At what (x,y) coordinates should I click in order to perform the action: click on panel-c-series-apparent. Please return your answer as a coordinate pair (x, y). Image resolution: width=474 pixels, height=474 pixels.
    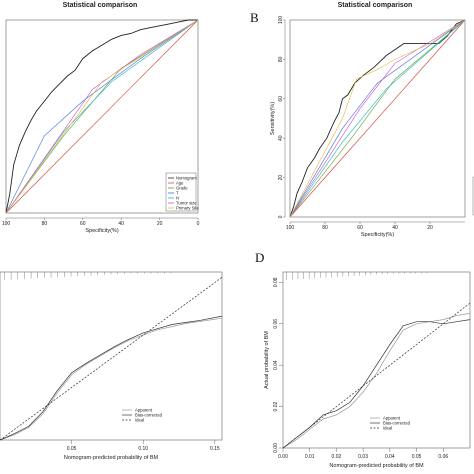
    Looking at the image, I should click on (111, 379).